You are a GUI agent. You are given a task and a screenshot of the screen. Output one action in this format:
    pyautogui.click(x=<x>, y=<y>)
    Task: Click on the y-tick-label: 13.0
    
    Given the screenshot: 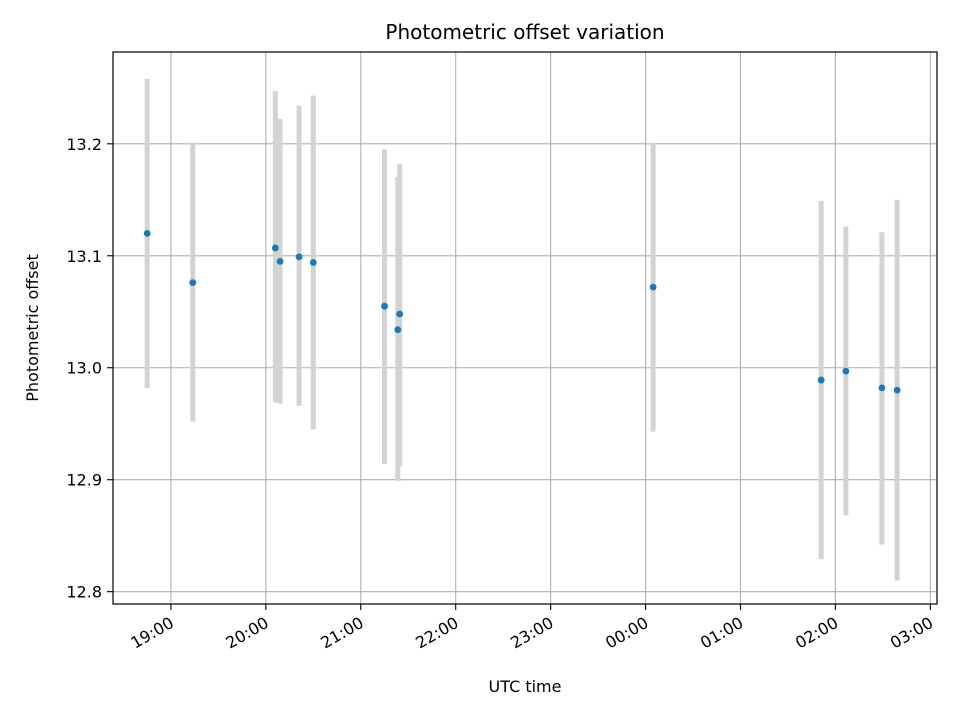 What is the action you would take?
    pyautogui.click(x=84, y=368)
    